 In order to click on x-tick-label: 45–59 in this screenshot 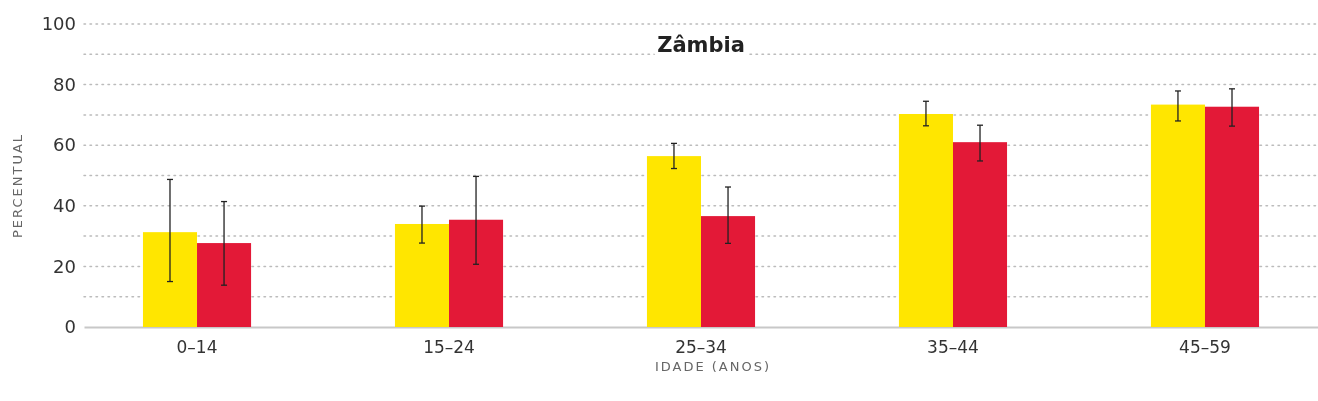, I will do `click(1205, 347)`.